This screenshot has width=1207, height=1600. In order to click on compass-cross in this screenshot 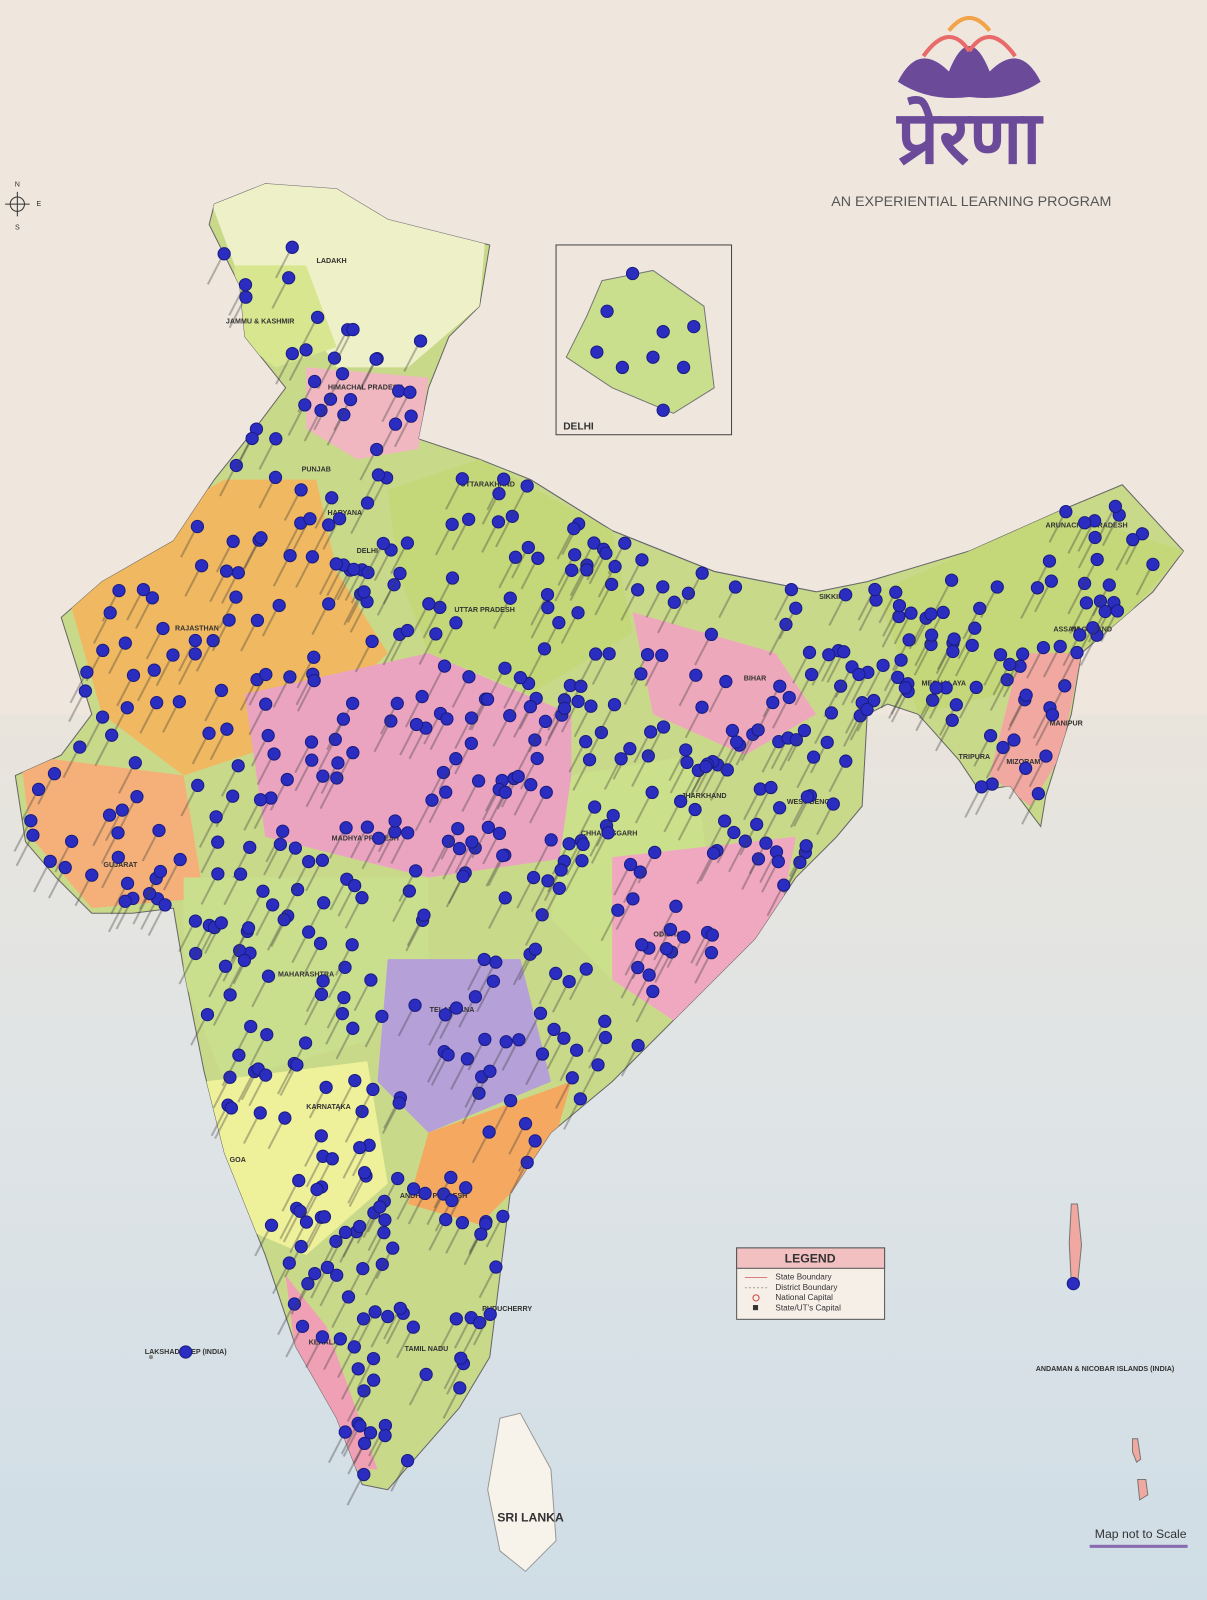, I will do `click(17, 204)`.